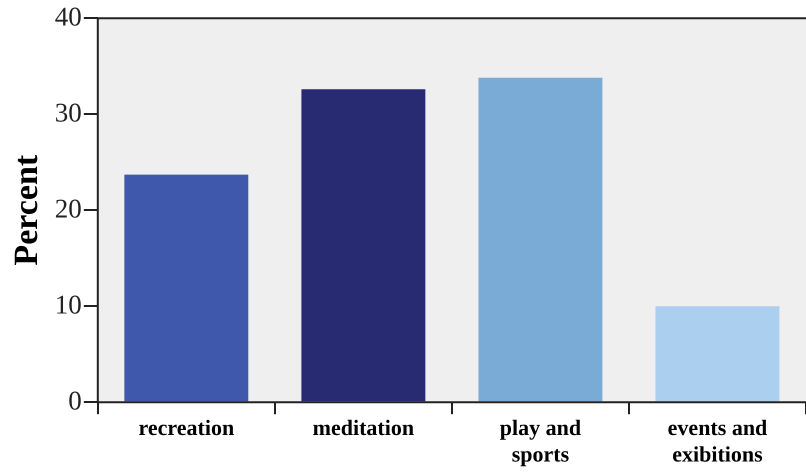 The width and height of the screenshot is (806, 475). I want to click on y-tick-label: 10, so click(68, 304).